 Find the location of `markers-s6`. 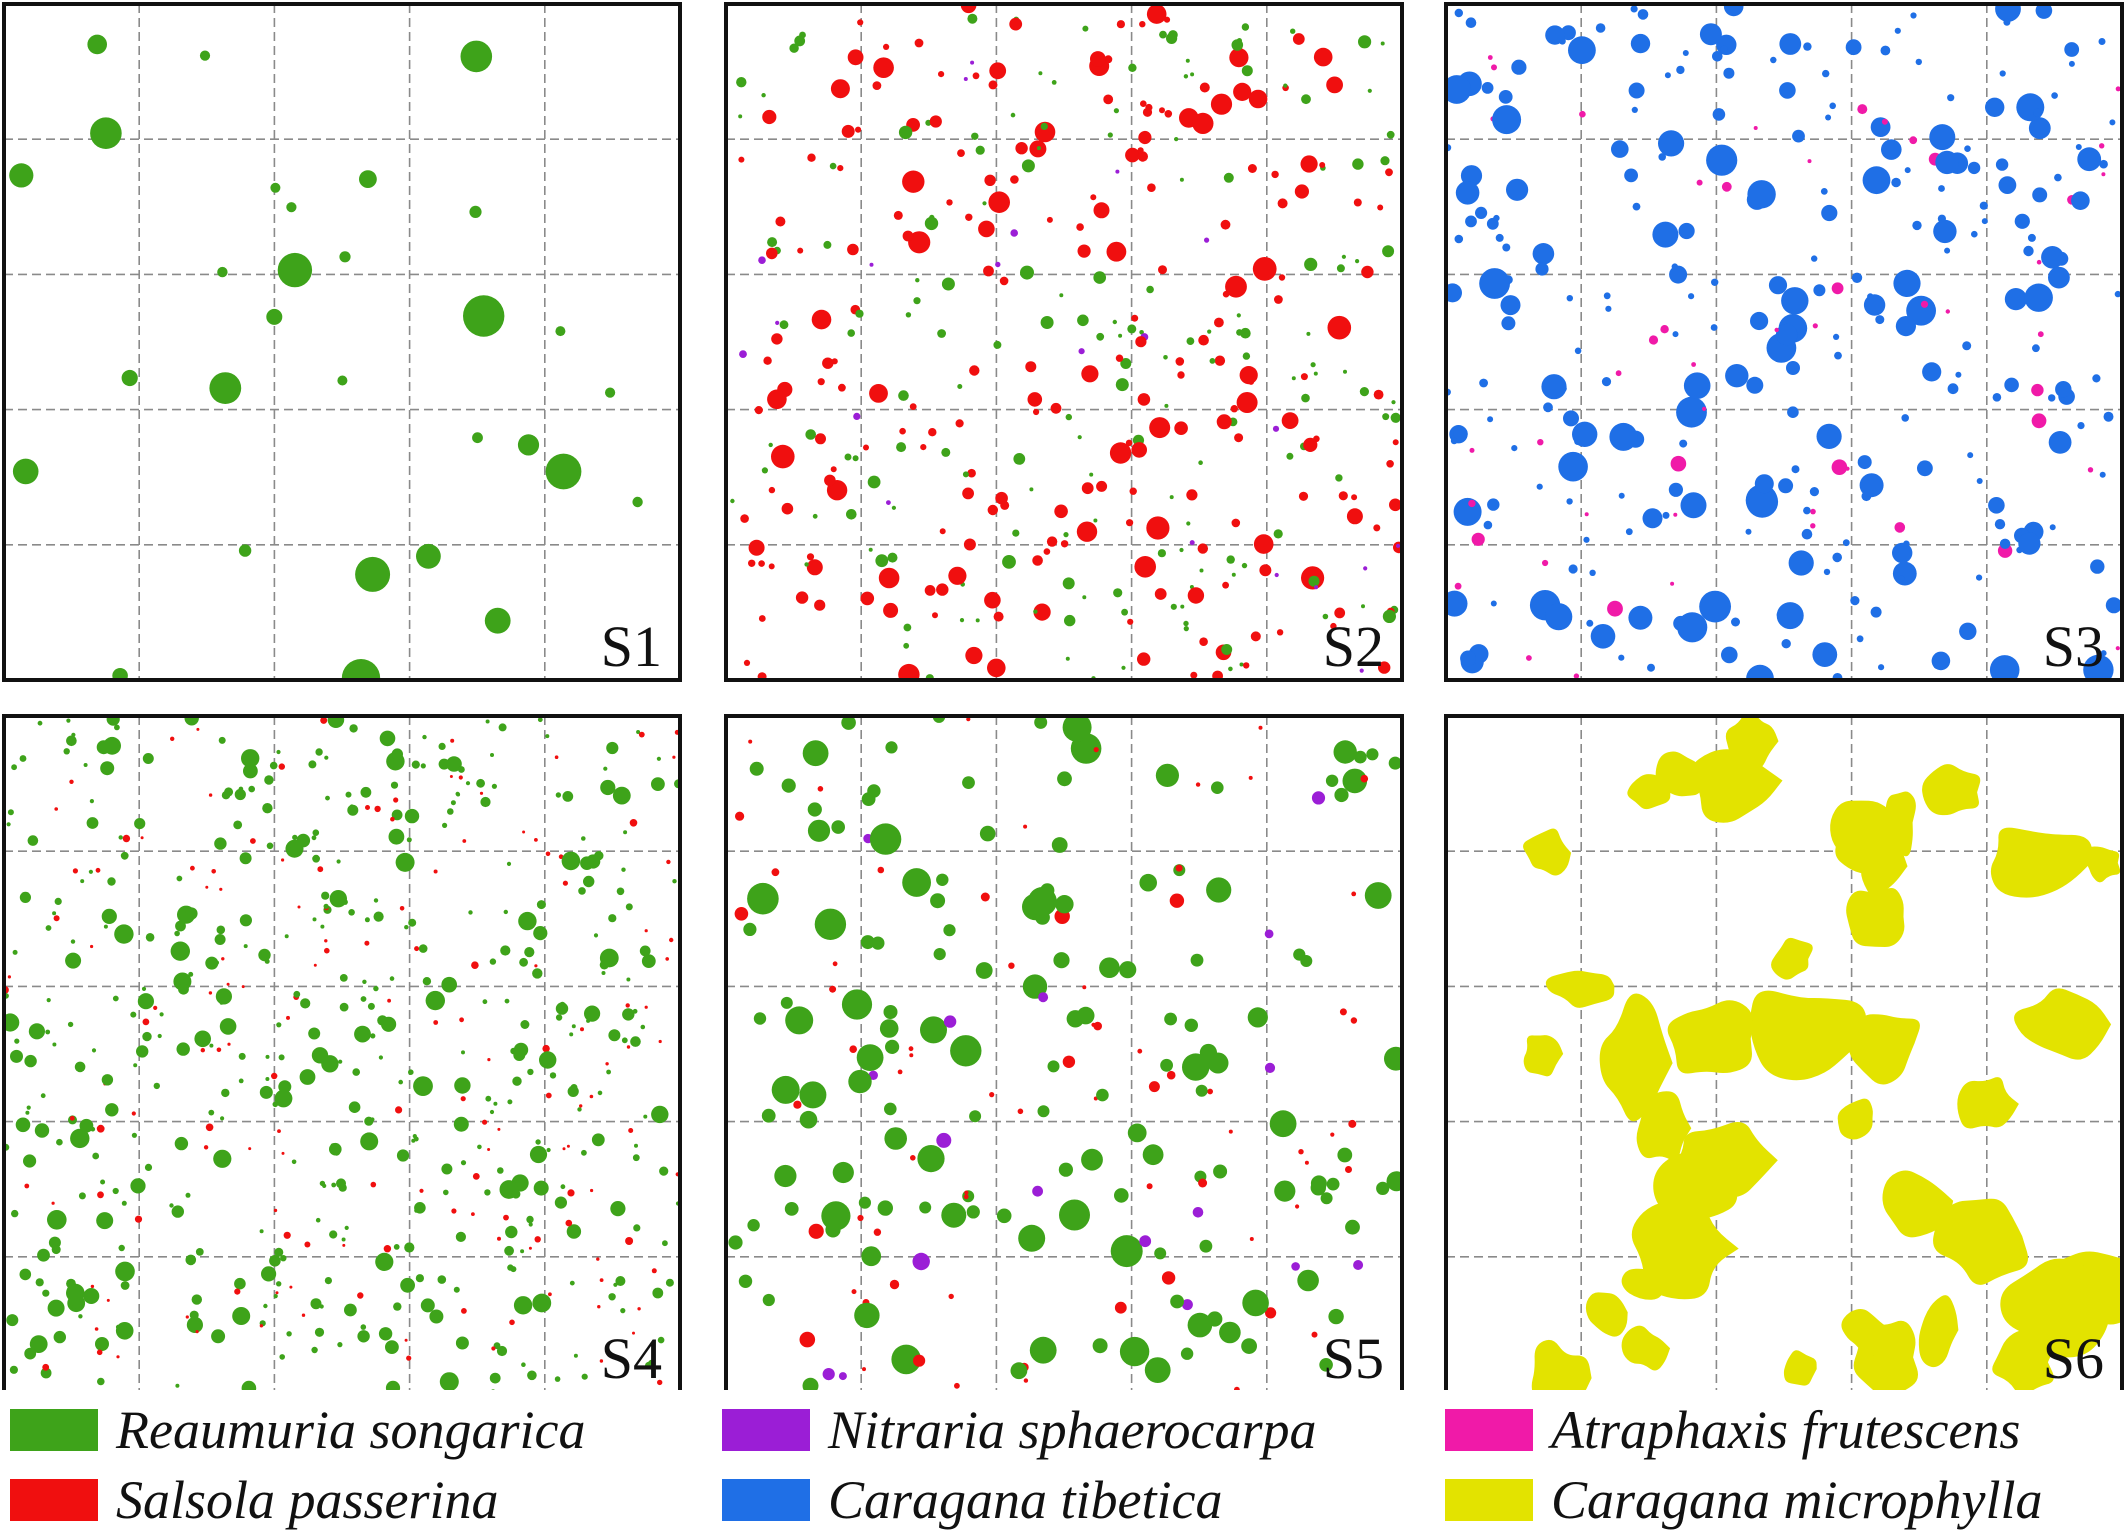

markers-s6 is located at coordinates (1822, 1053).